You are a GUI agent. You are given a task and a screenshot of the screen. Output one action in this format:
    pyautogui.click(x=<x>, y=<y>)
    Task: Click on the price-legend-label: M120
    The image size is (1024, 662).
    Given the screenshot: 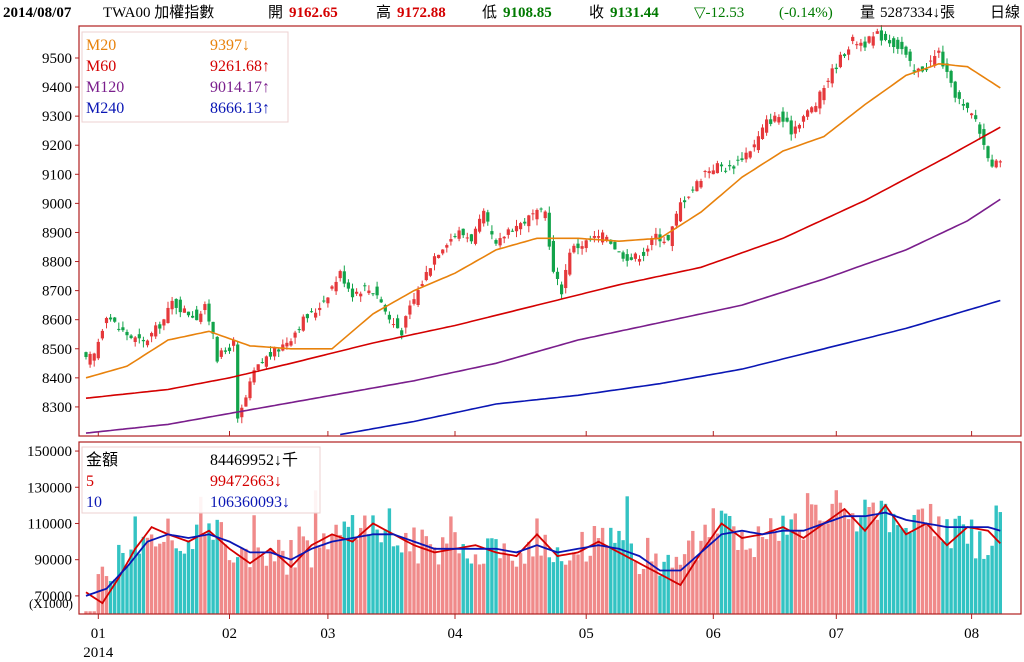 What is the action you would take?
    pyautogui.click(x=105, y=87)
    